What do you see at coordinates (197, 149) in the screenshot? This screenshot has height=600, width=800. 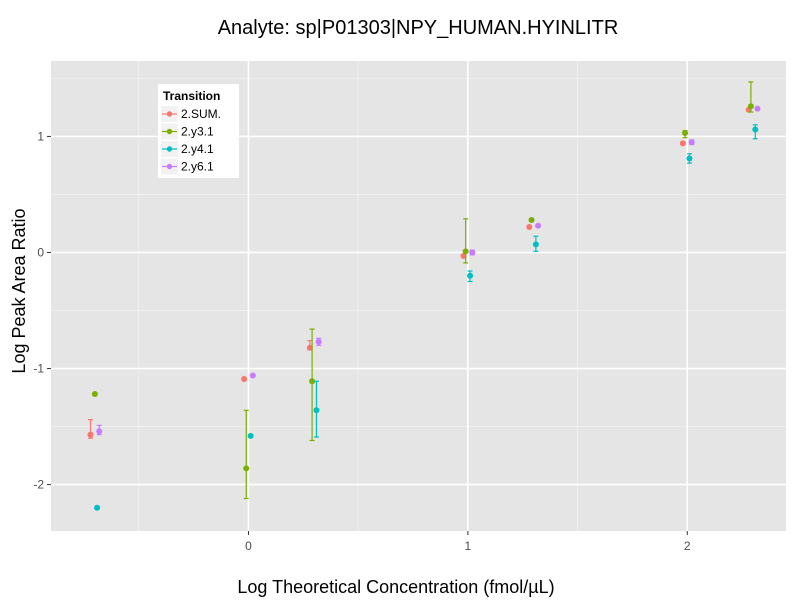 I see `legend-label: 2.y4.1` at bounding box center [197, 149].